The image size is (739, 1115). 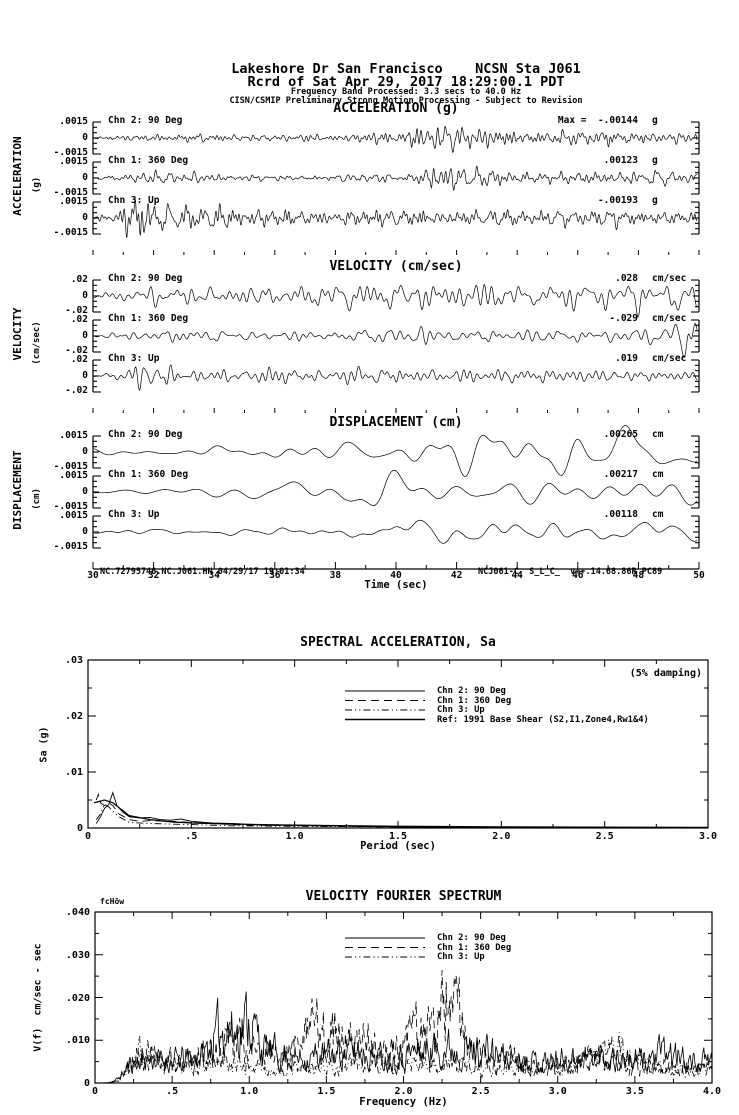 I want to click on fourier-ytick: .030, so click(x=77, y=955).